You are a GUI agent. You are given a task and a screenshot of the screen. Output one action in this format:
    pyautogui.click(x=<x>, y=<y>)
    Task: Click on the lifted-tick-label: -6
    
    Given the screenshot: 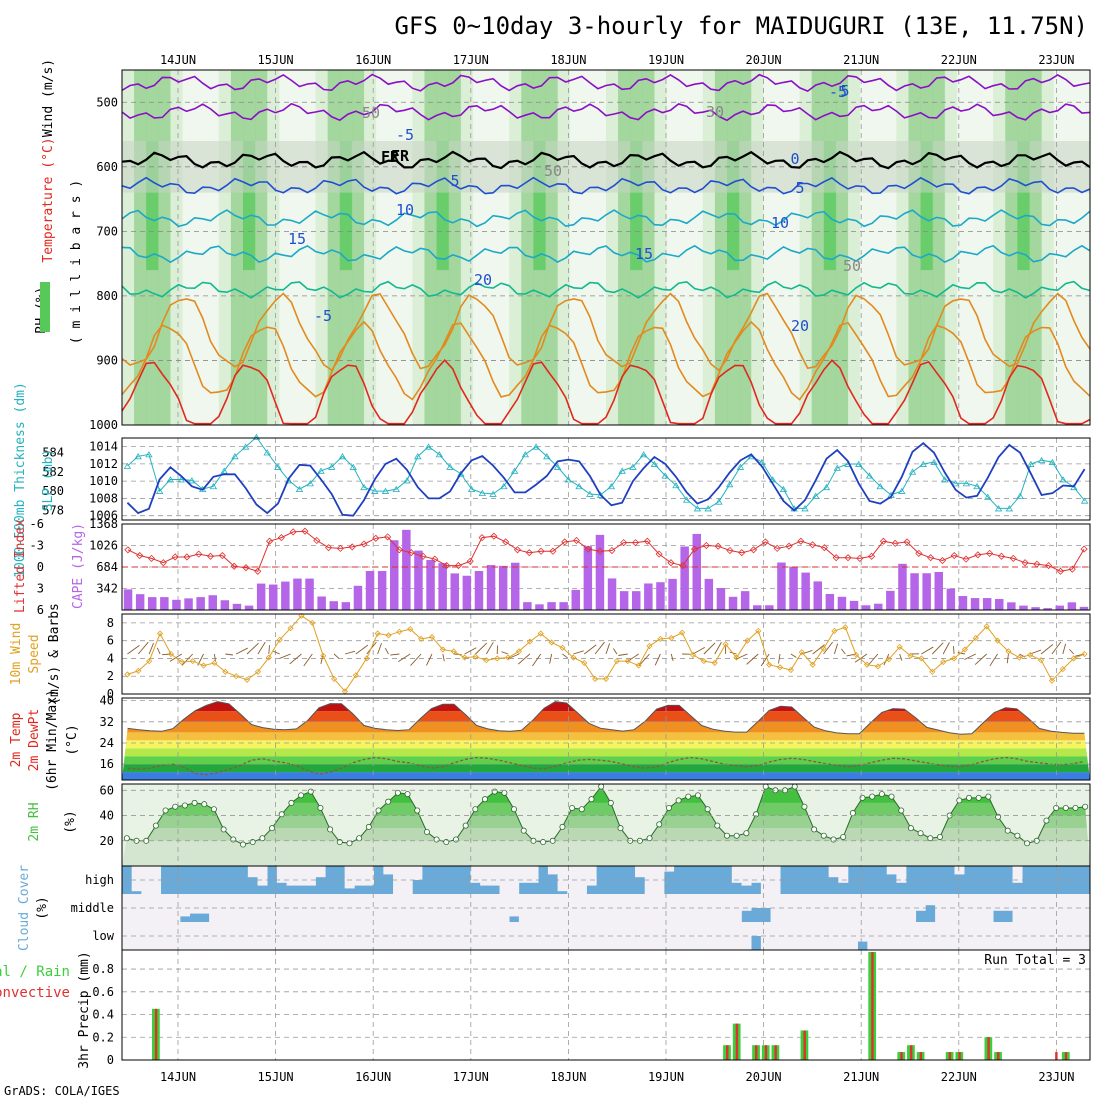 What is the action you would take?
    pyautogui.click(x=37, y=524)
    